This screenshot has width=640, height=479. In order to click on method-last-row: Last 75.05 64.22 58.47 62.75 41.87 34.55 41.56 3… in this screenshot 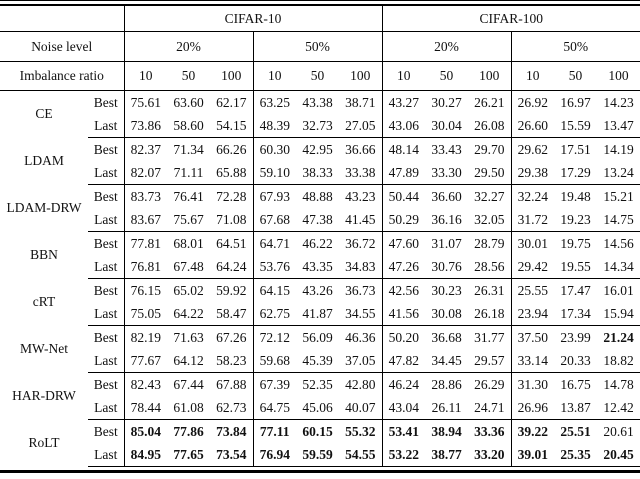, I will do `click(320, 314)`.